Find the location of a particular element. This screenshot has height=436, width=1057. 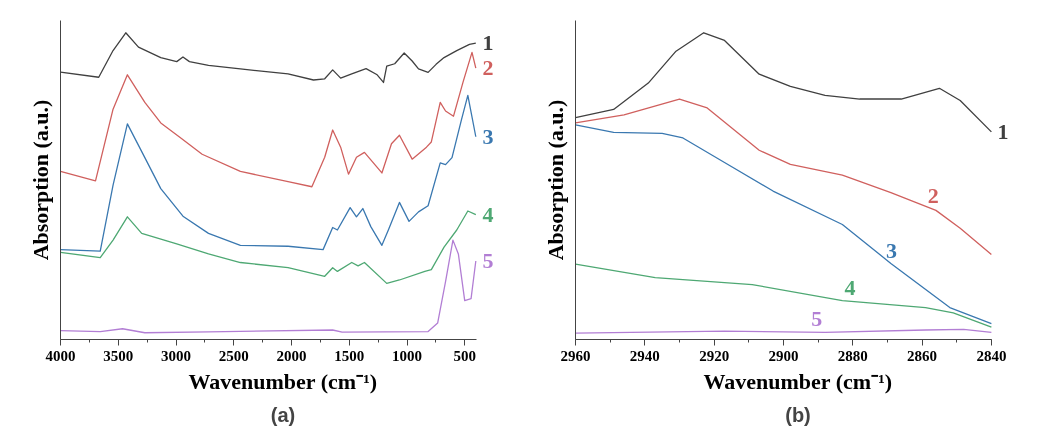

x-tick-label: 500 is located at coordinates (465, 355).